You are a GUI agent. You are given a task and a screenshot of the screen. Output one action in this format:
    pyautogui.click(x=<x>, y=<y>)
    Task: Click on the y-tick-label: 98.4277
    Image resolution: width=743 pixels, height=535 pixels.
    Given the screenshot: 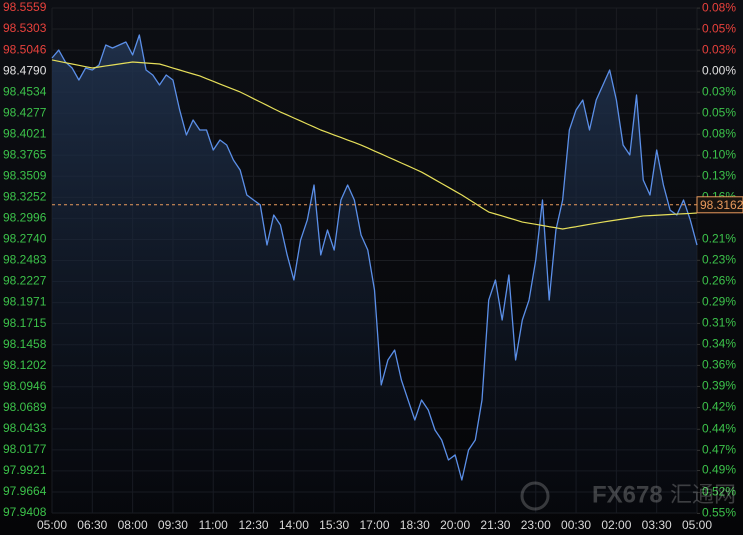 What is the action you would take?
    pyautogui.click(x=25, y=112)
    